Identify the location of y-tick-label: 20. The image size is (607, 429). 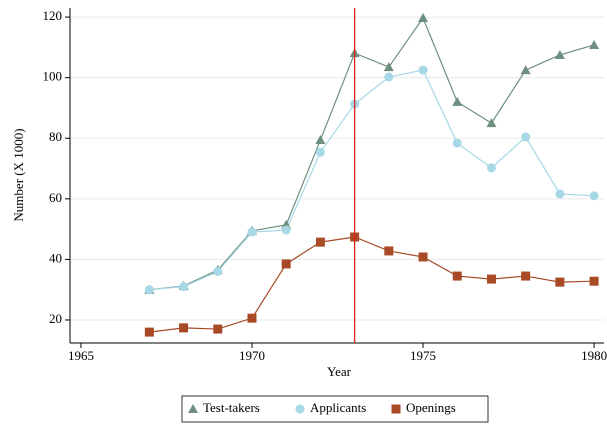
(55, 318).